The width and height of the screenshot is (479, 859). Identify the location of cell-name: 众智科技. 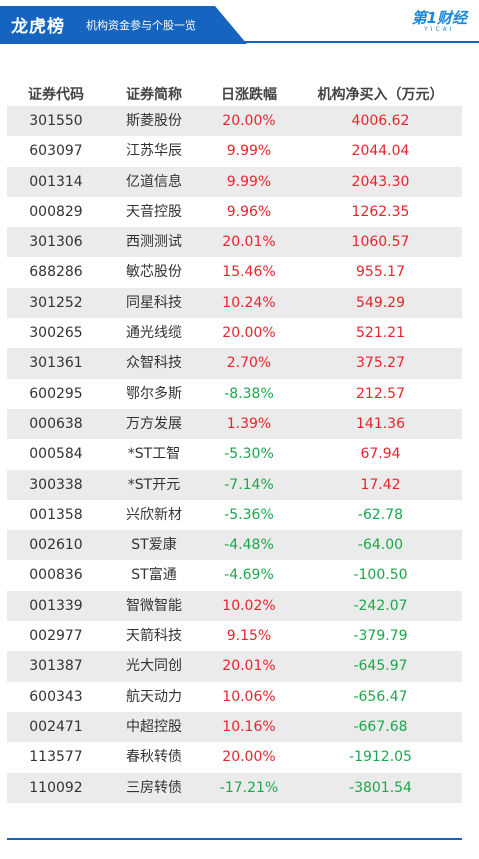
(154, 363).